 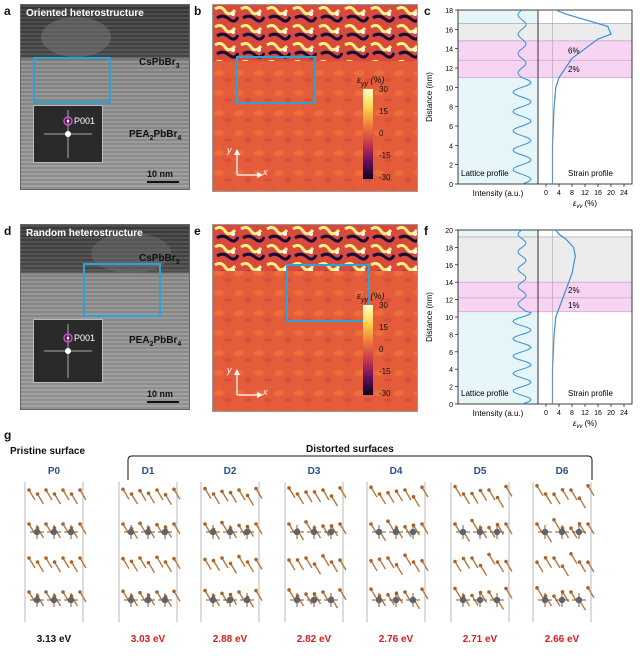 What do you see at coordinates (559, 193) in the screenshot?
I see `xtick-label: 4` at bounding box center [559, 193].